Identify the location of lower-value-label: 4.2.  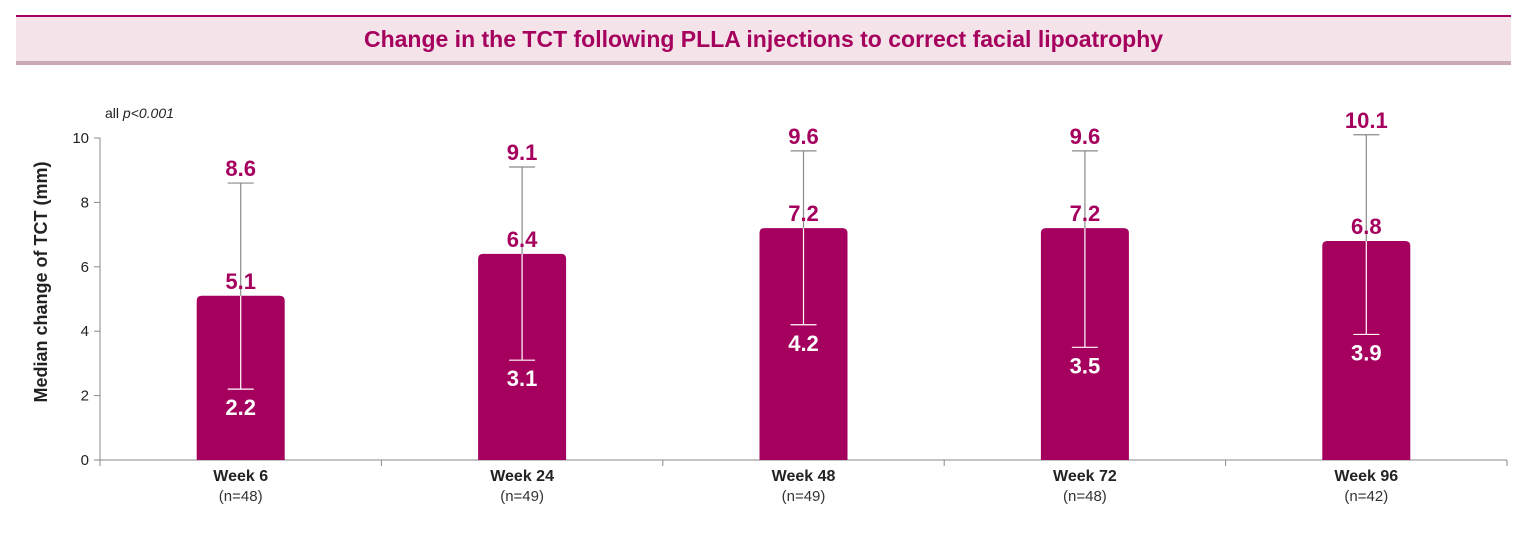
(803, 343).